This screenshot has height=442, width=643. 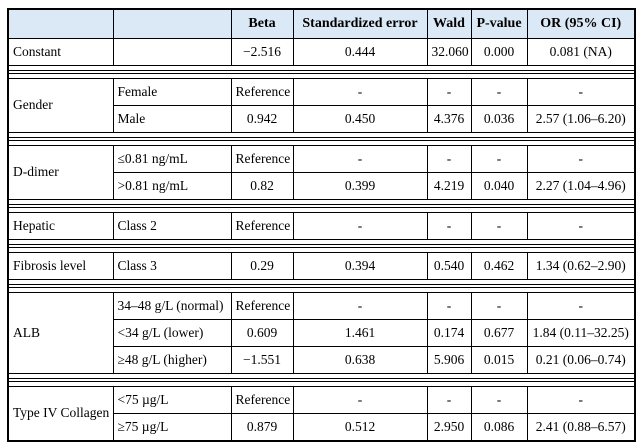 I want to click on category-cell: <34 g/L (lower), so click(x=172, y=333).